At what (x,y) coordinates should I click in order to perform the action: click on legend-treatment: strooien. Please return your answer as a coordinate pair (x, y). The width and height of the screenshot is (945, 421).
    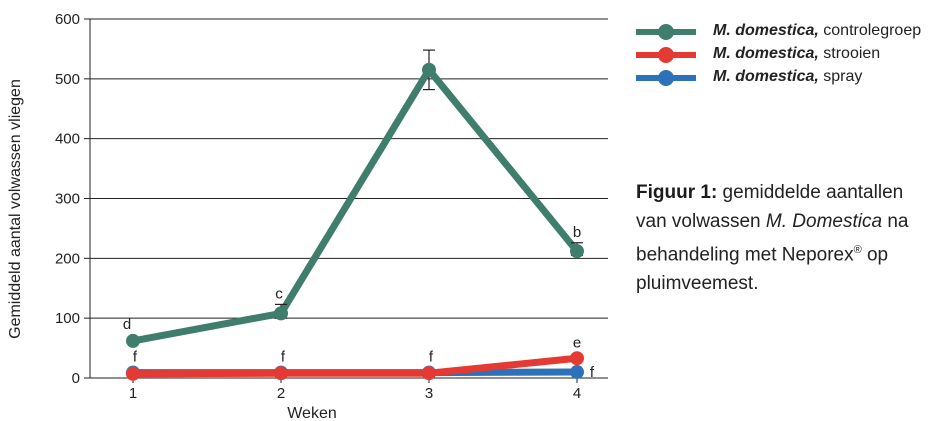
    Looking at the image, I should click on (852, 53).